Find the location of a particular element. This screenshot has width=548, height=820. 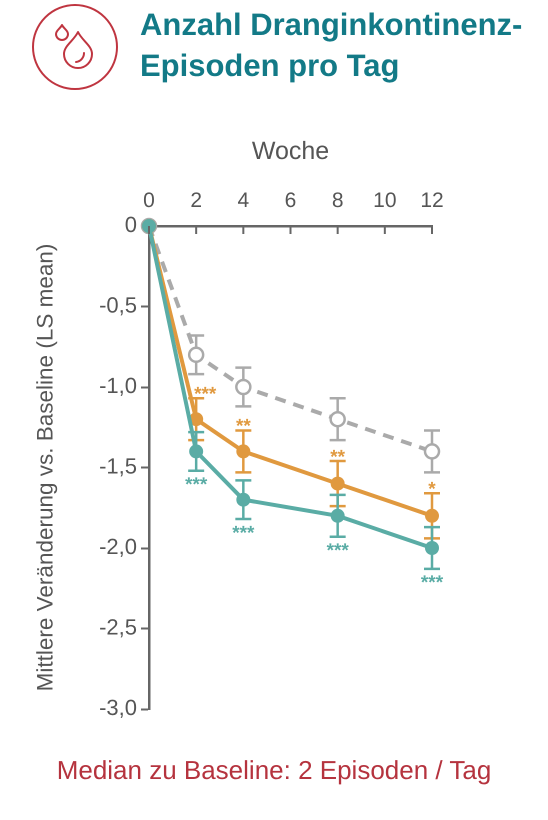

y-tick-label: -0,5 is located at coordinates (118, 305).